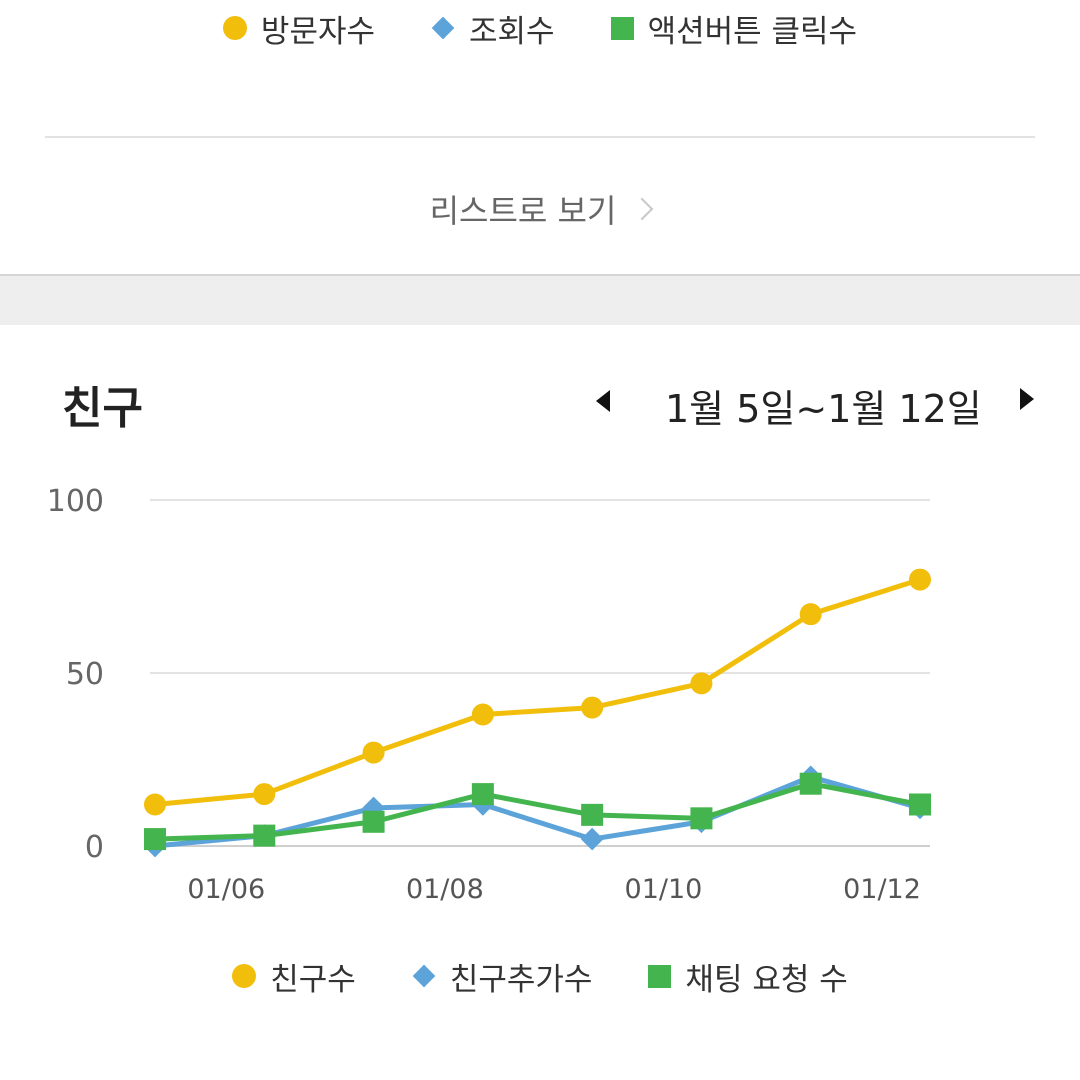 This screenshot has height=1080, width=1080. What do you see at coordinates (94, 847) in the screenshot?
I see `y-tick-label: 0` at bounding box center [94, 847].